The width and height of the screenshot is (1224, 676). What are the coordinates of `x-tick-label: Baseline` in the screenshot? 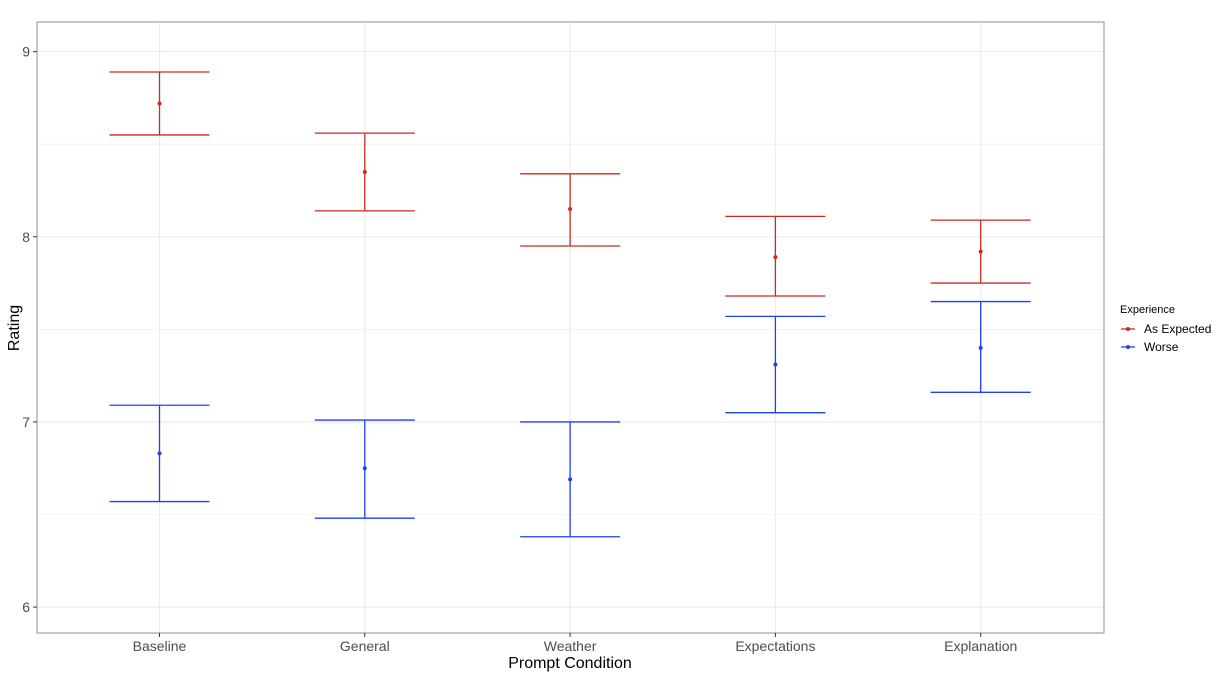 It's located at (160, 646).